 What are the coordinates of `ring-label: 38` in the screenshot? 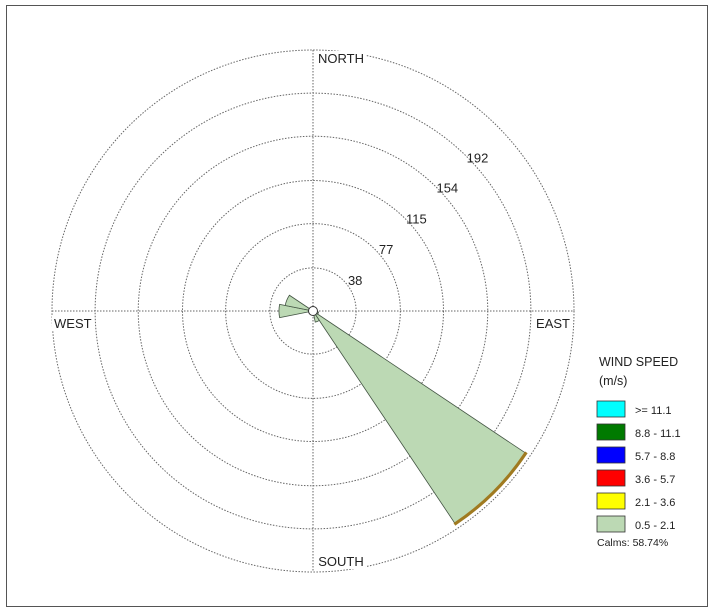 It's located at (355, 280).